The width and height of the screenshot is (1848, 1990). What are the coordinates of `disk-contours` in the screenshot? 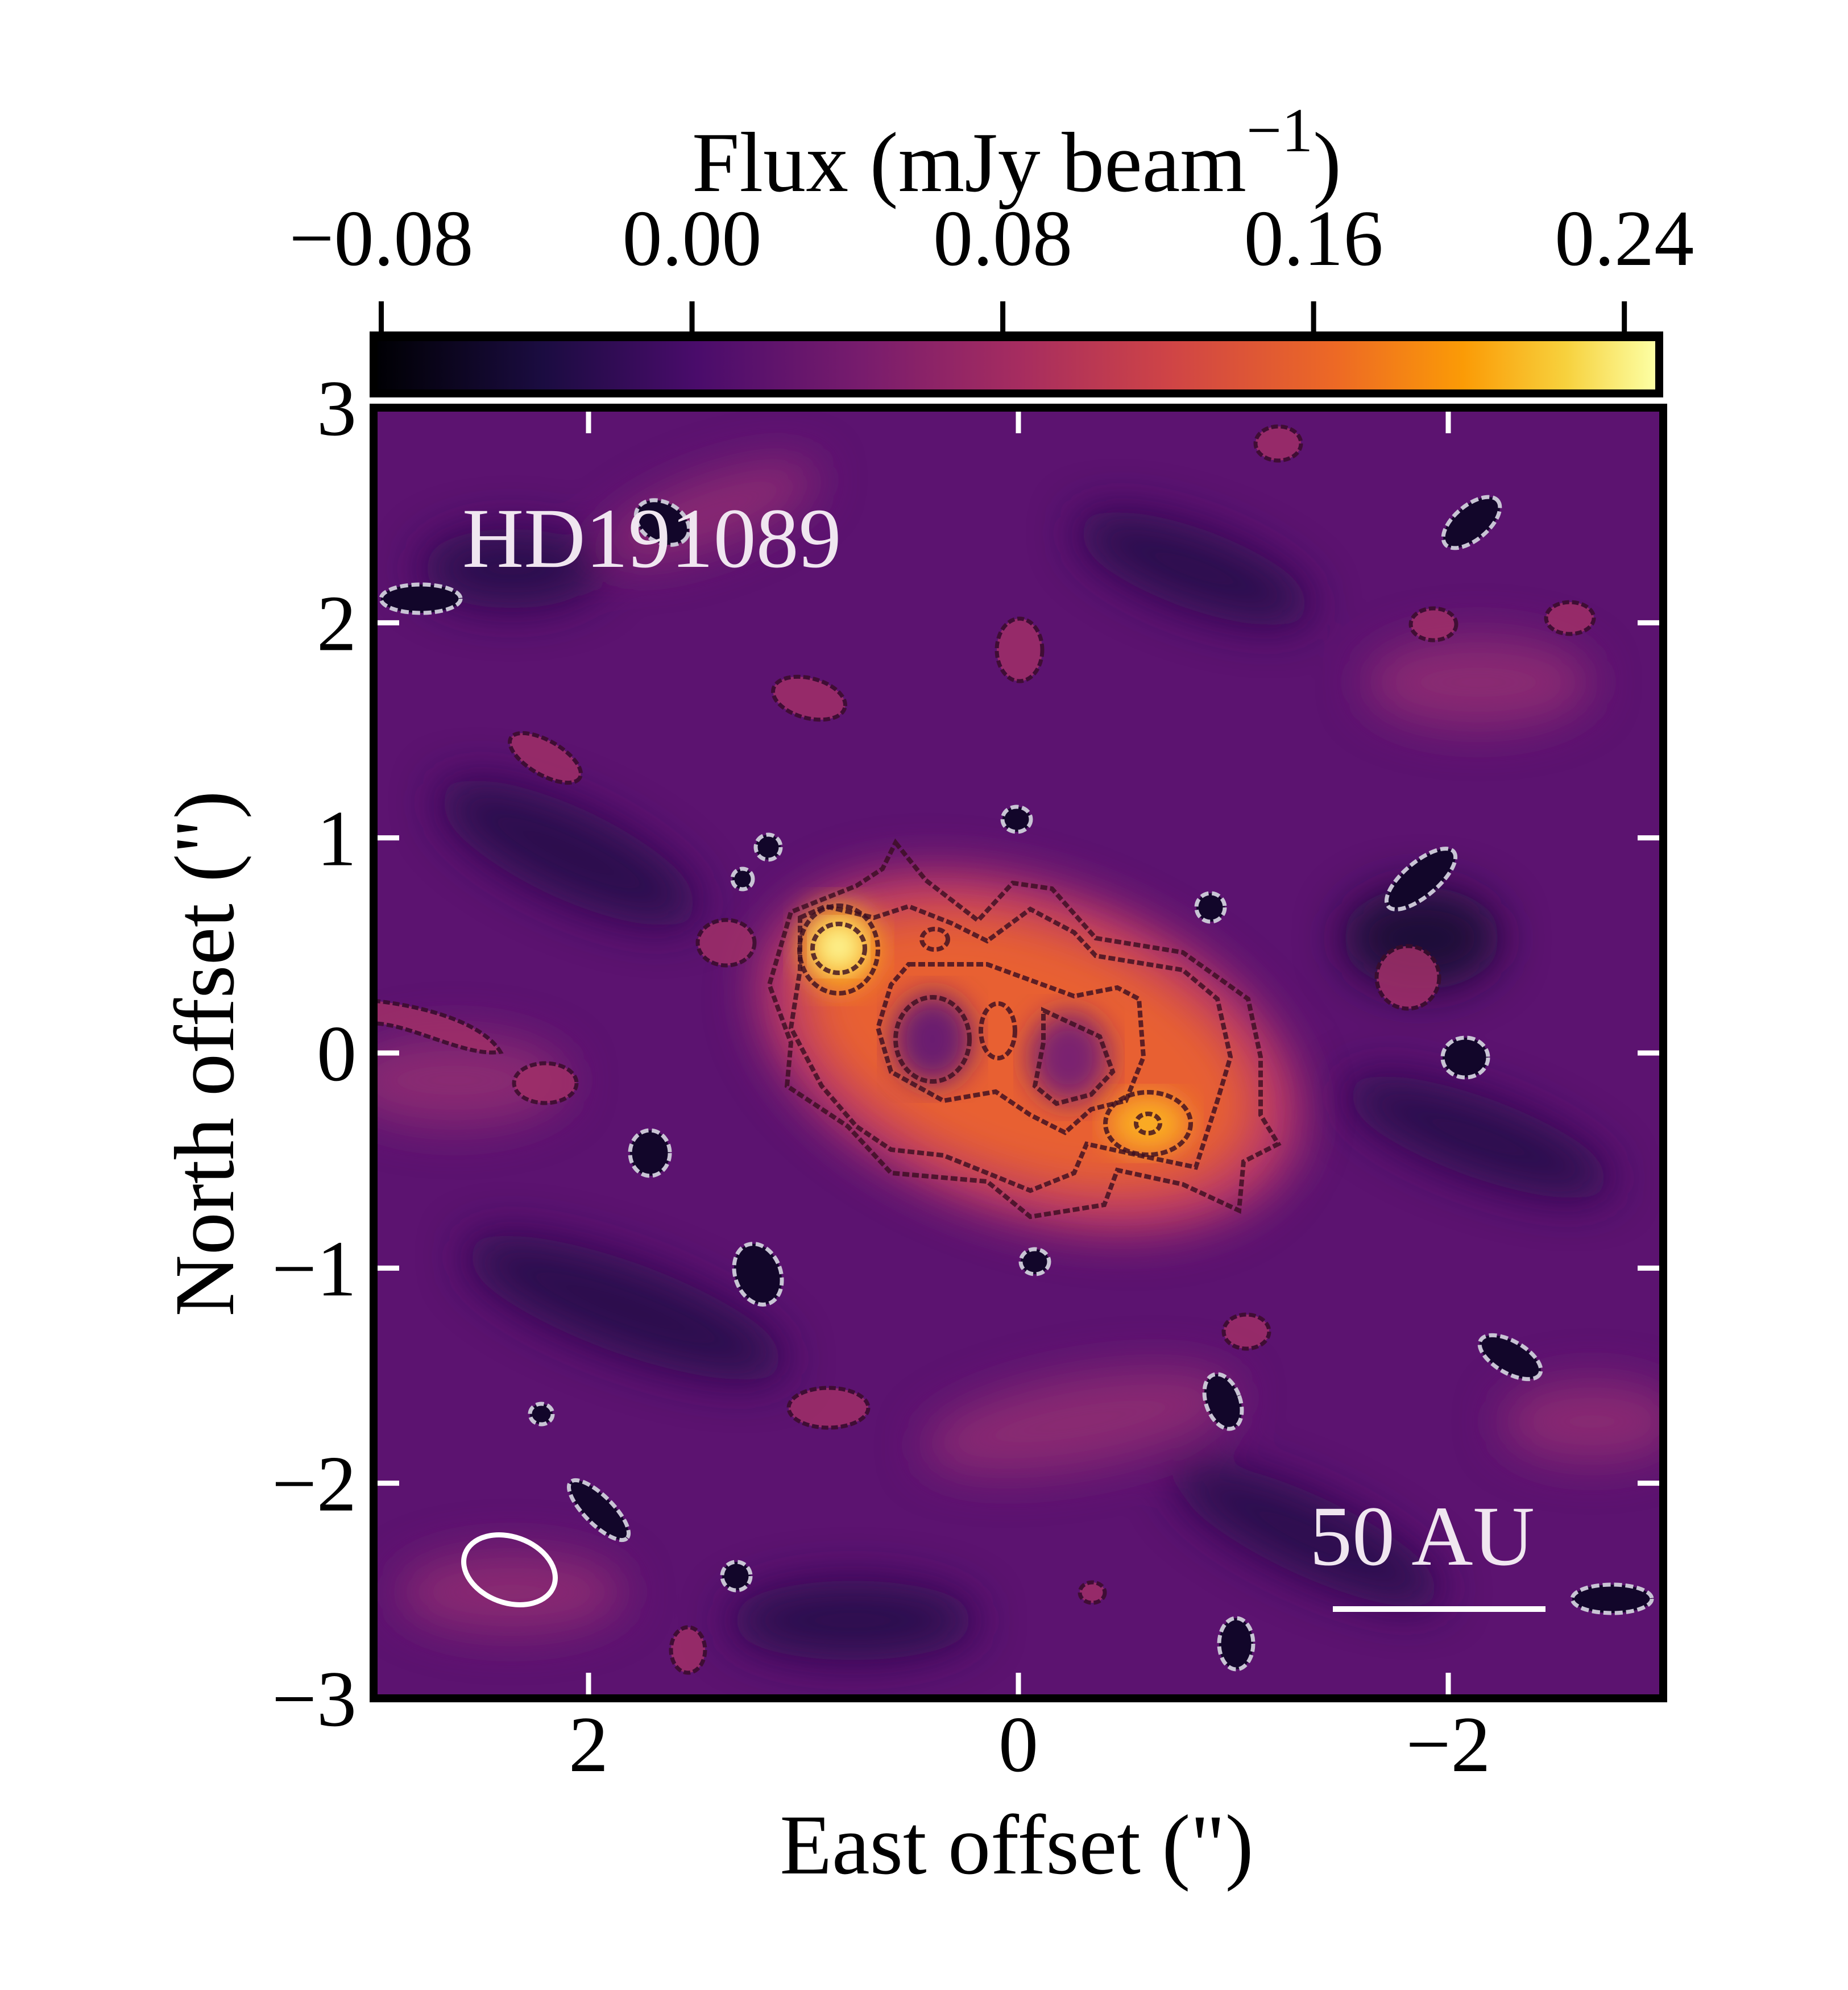 It's located at (1024, 1029).